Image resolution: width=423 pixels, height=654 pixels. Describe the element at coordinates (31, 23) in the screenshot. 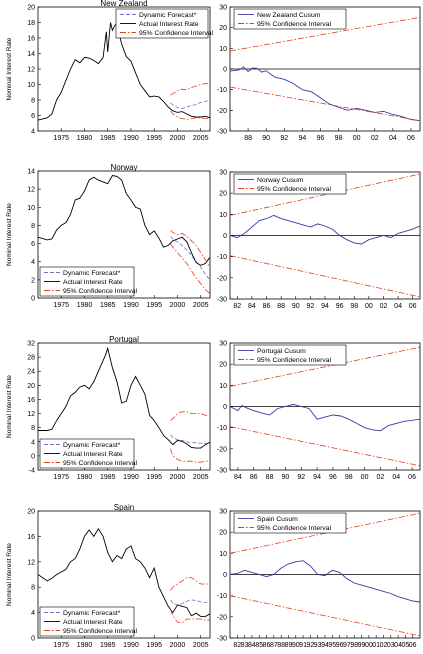

I see `y-tick-label: 18` at that location.